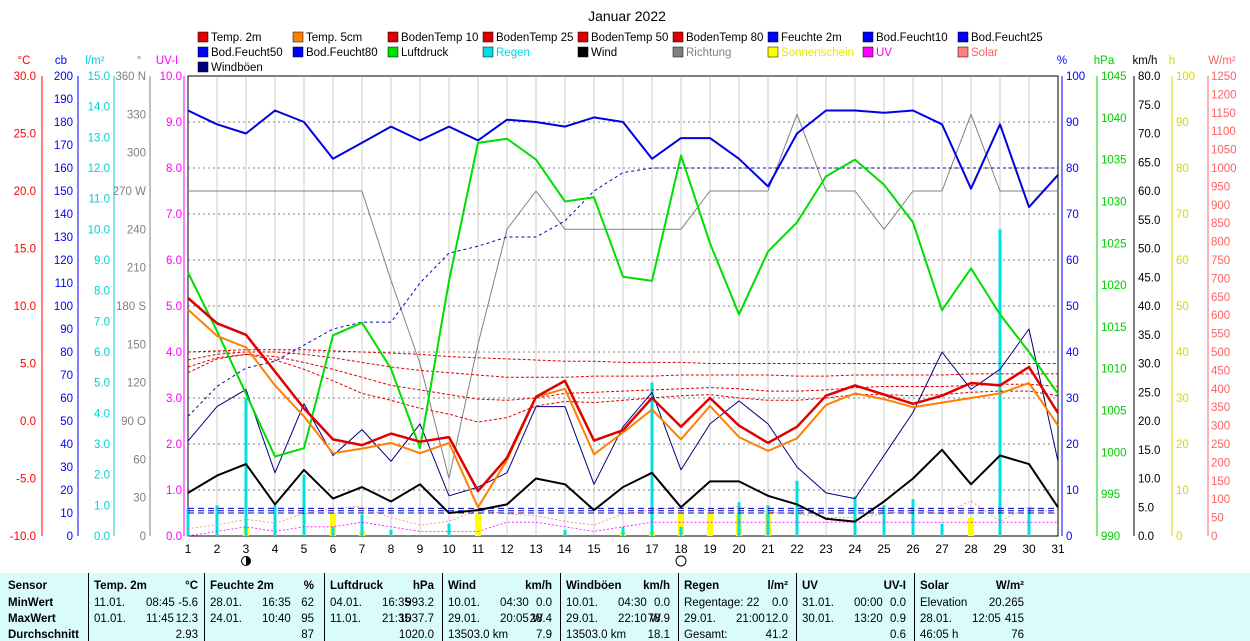 This screenshot has height=641, width=1250. Describe the element at coordinates (984, 53) in the screenshot. I see `legend-label: Solar` at that location.